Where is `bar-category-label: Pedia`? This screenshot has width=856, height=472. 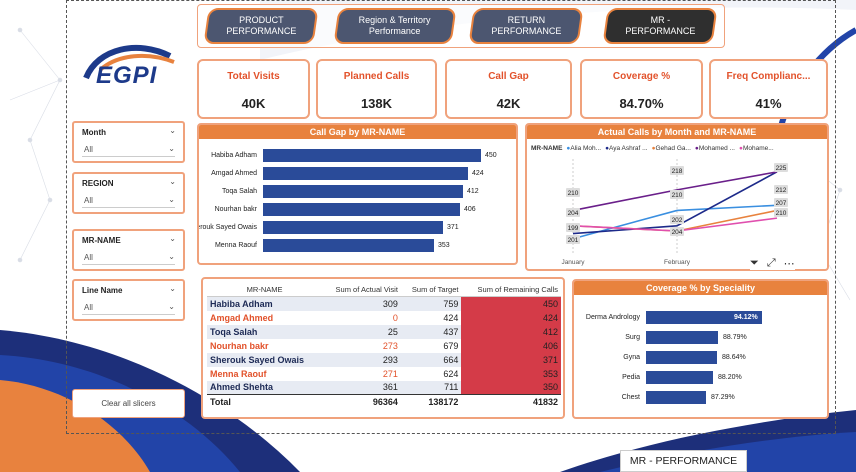 bar-category-label: Pedia is located at coordinates (631, 377).